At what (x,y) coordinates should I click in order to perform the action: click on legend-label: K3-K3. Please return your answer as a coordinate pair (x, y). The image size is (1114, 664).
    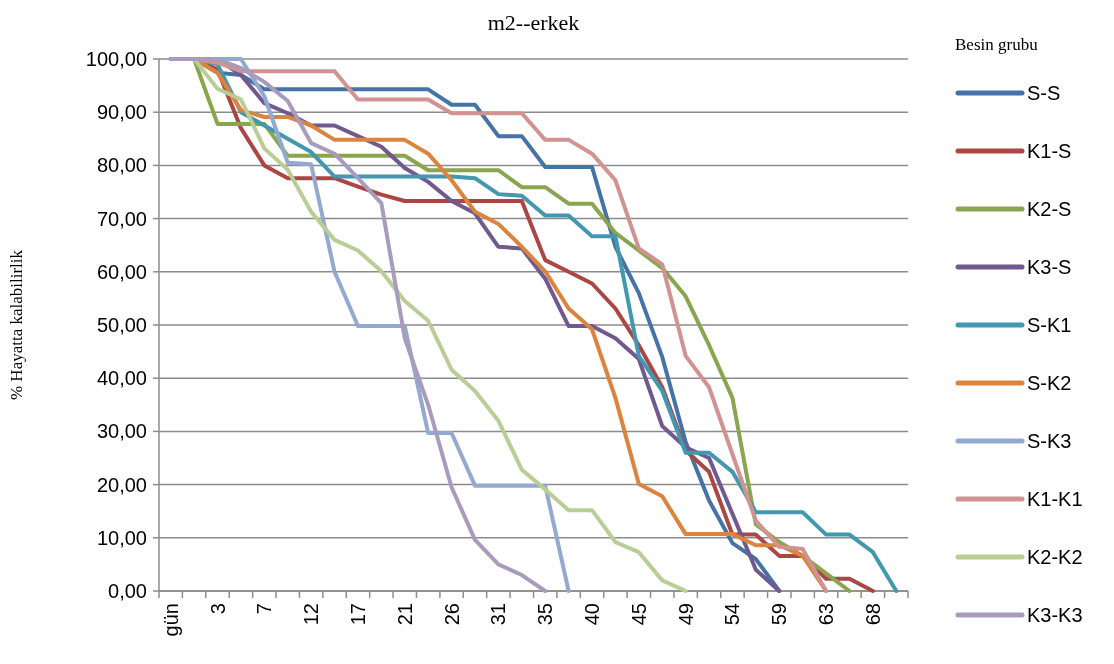
    Looking at the image, I should click on (1055, 615).